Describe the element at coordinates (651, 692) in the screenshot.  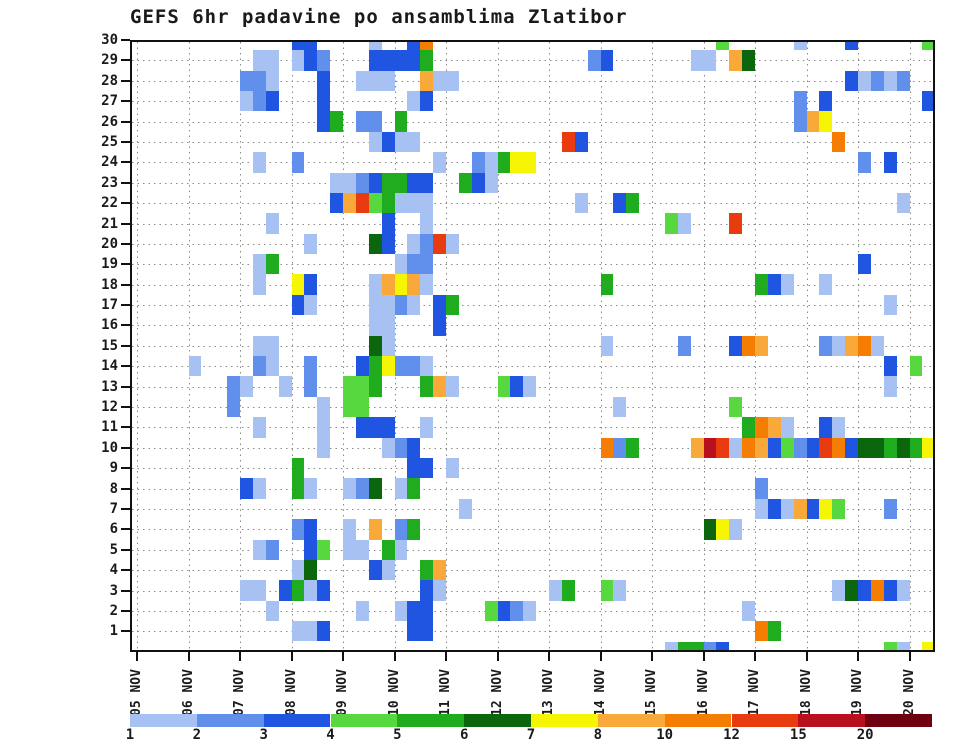
I see `x-axis-label: 15 NOV` at that location.